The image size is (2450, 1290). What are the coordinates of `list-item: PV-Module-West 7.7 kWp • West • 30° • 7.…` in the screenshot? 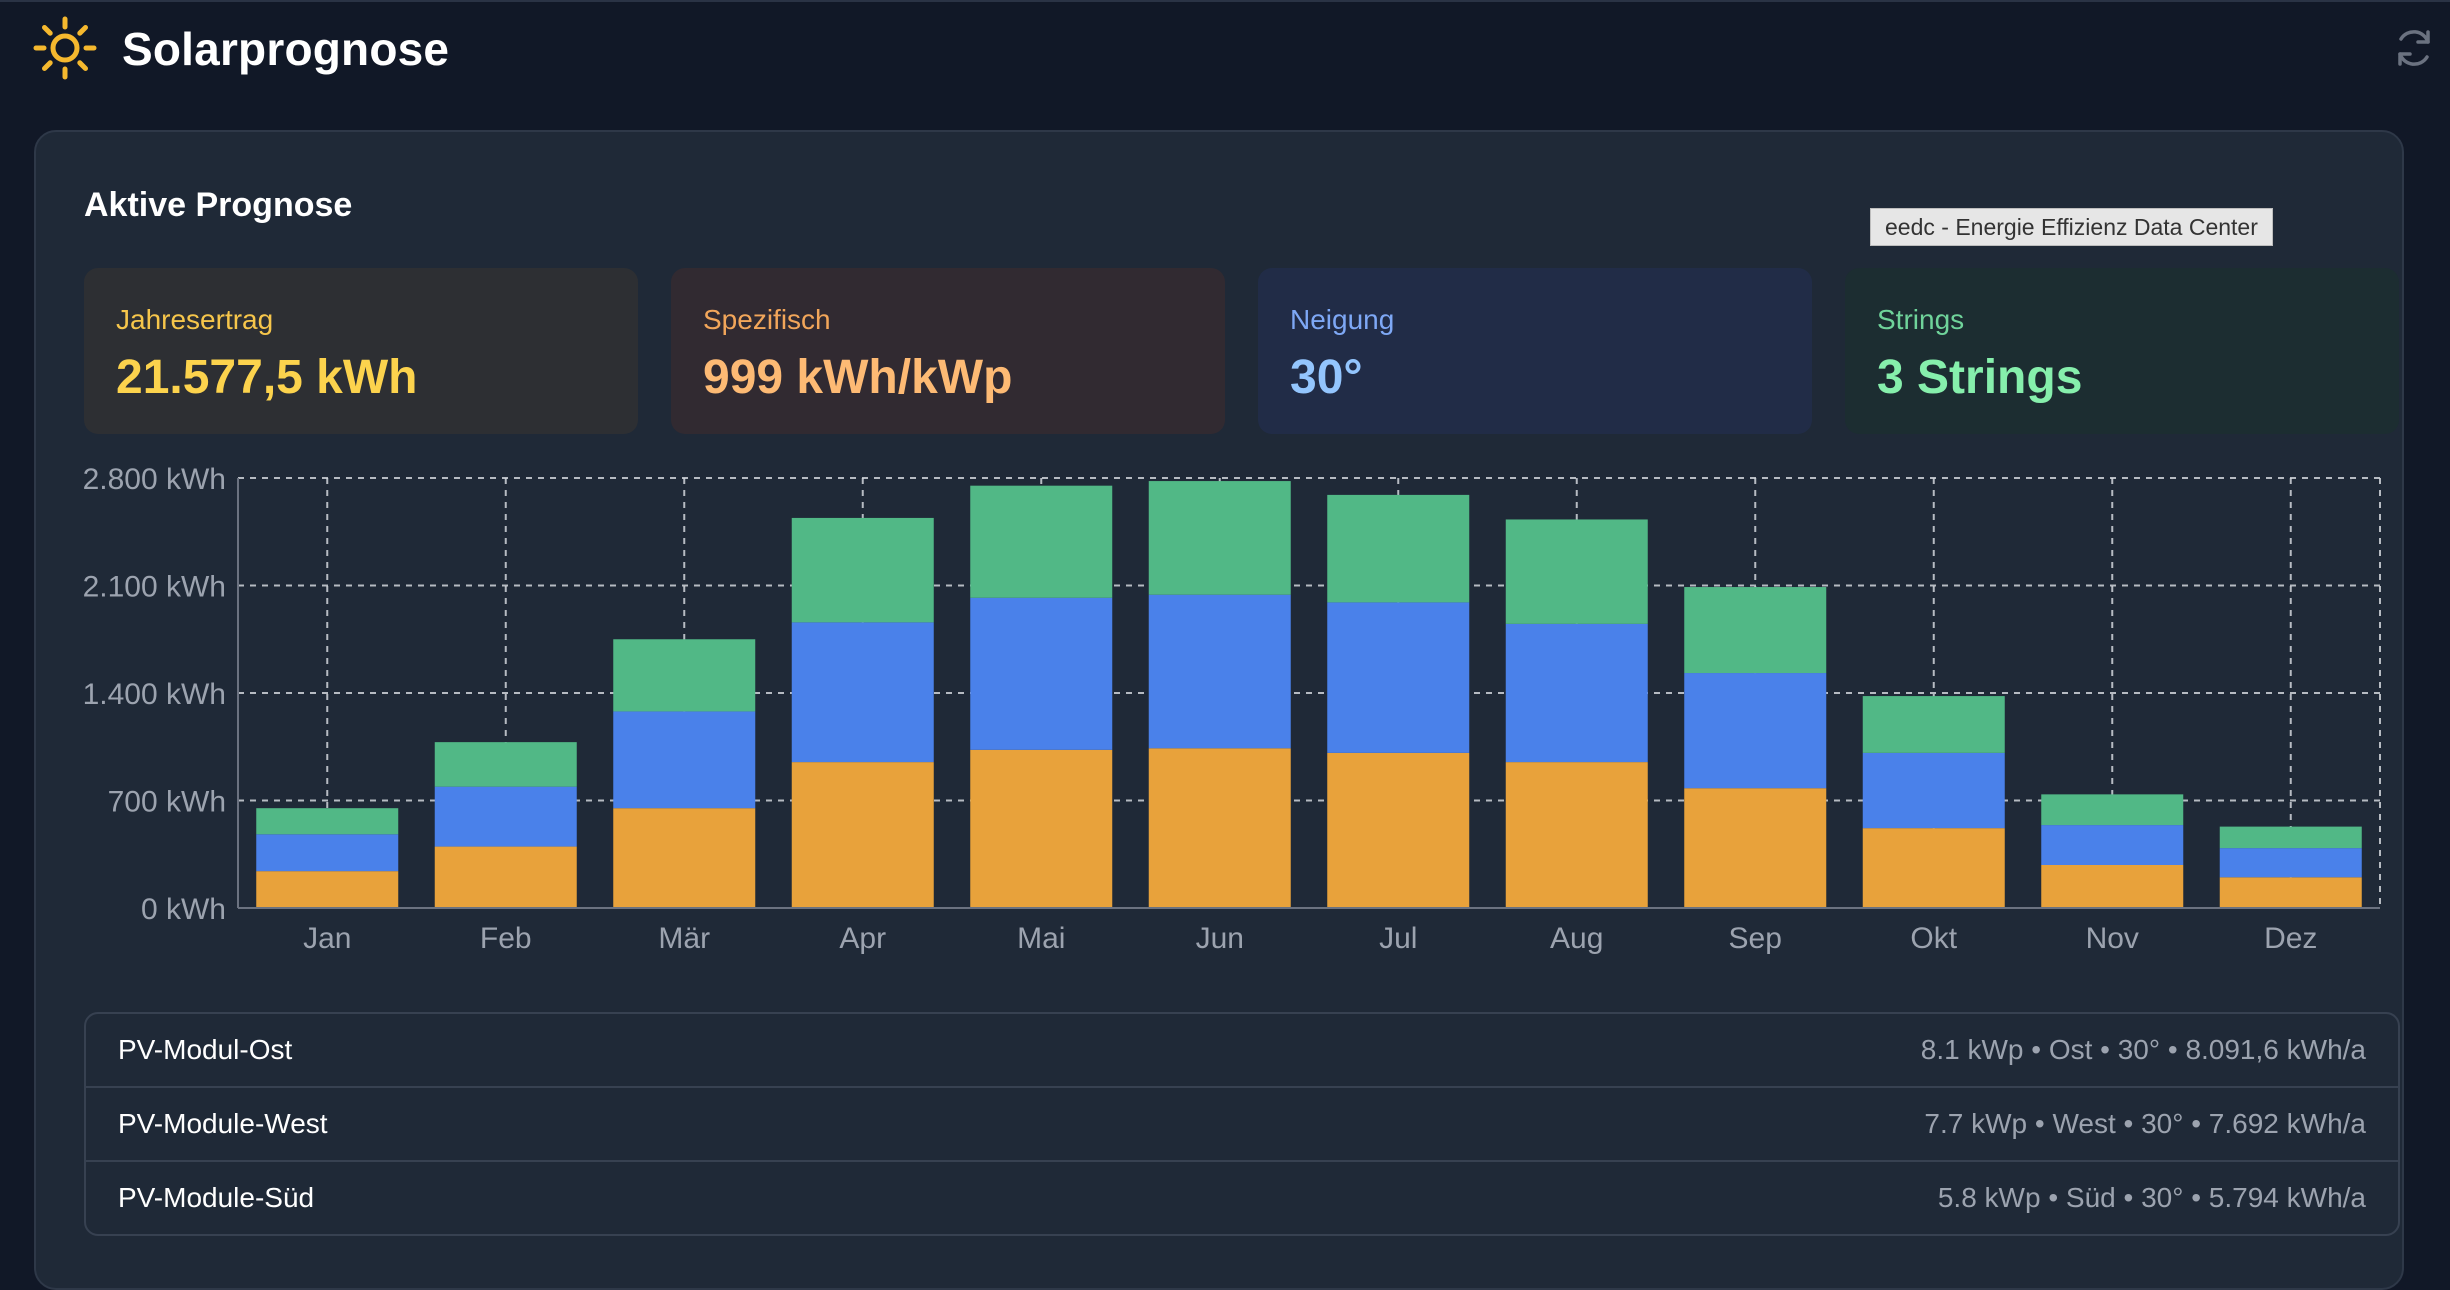 It's located at (1242, 1125).